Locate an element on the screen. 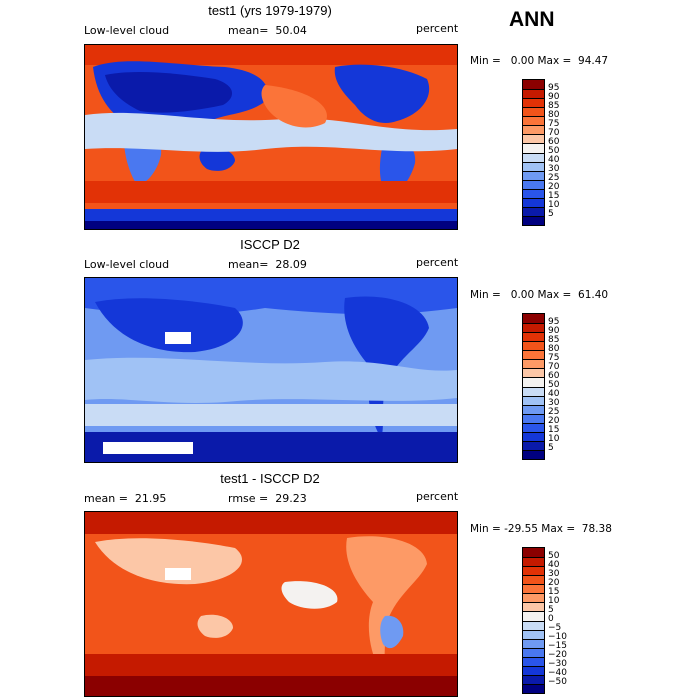 The height and width of the screenshot is (700, 700). panel-2-minmax: Min = 0.00 Max = 61.40 is located at coordinates (539, 295).